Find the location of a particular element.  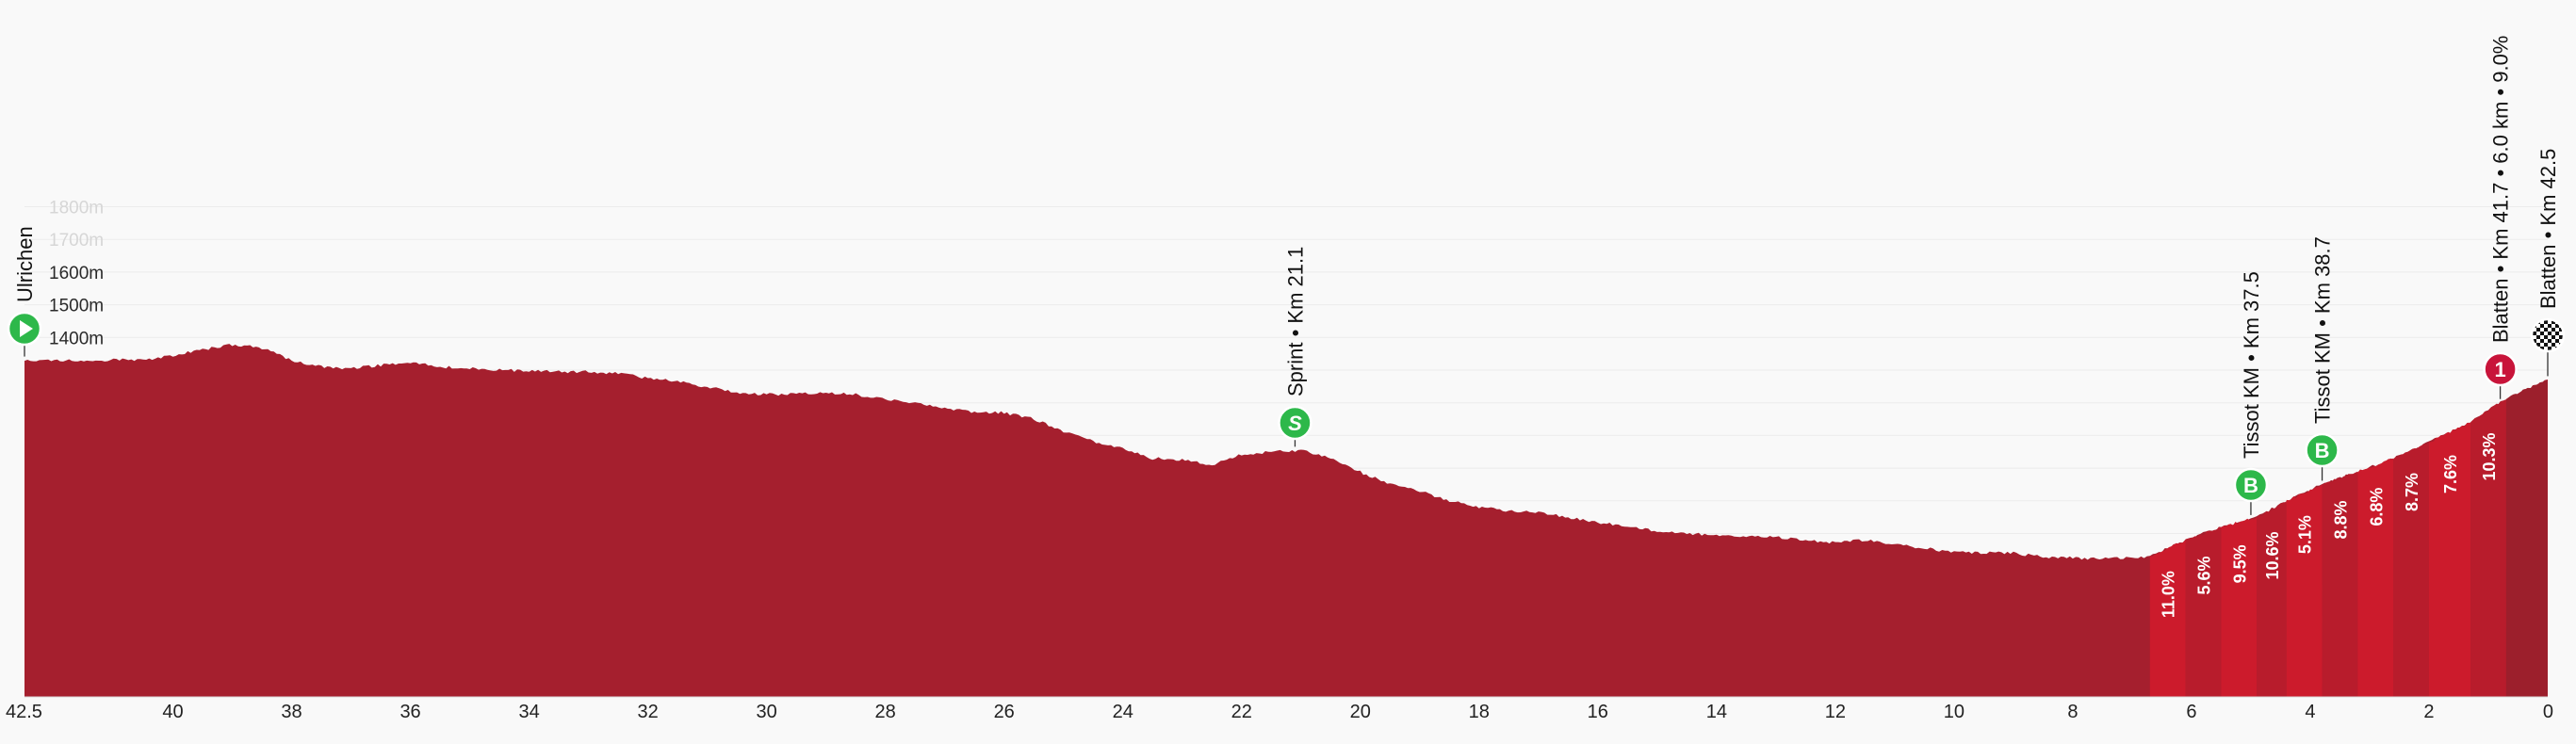

marker-label: Blatten • Km 42.5 is located at coordinates (2548, 229).